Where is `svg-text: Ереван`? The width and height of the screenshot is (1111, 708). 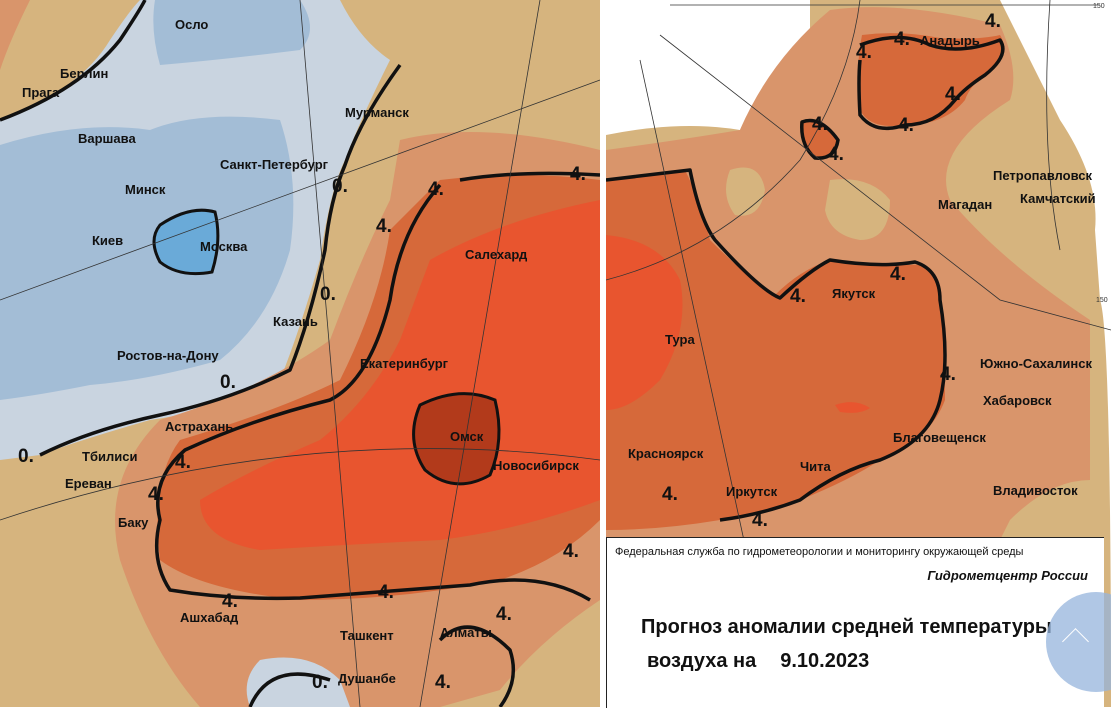
svg-text: Ереван is located at coordinates (88, 483).